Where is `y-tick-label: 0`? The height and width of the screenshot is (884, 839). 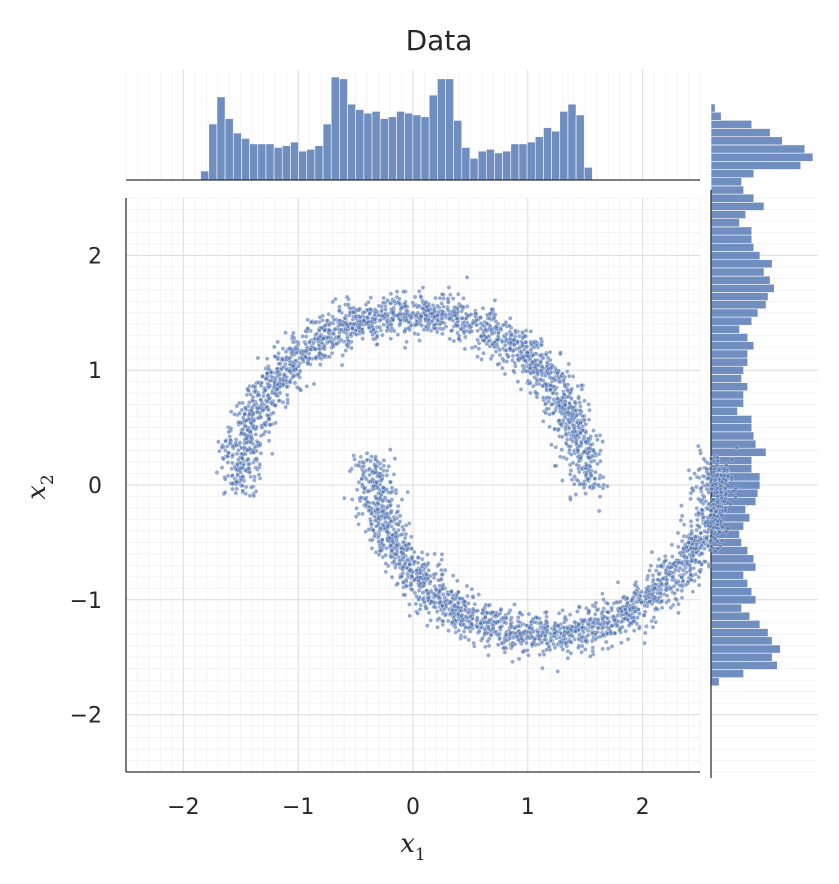
y-tick-label: 0 is located at coordinates (95, 486).